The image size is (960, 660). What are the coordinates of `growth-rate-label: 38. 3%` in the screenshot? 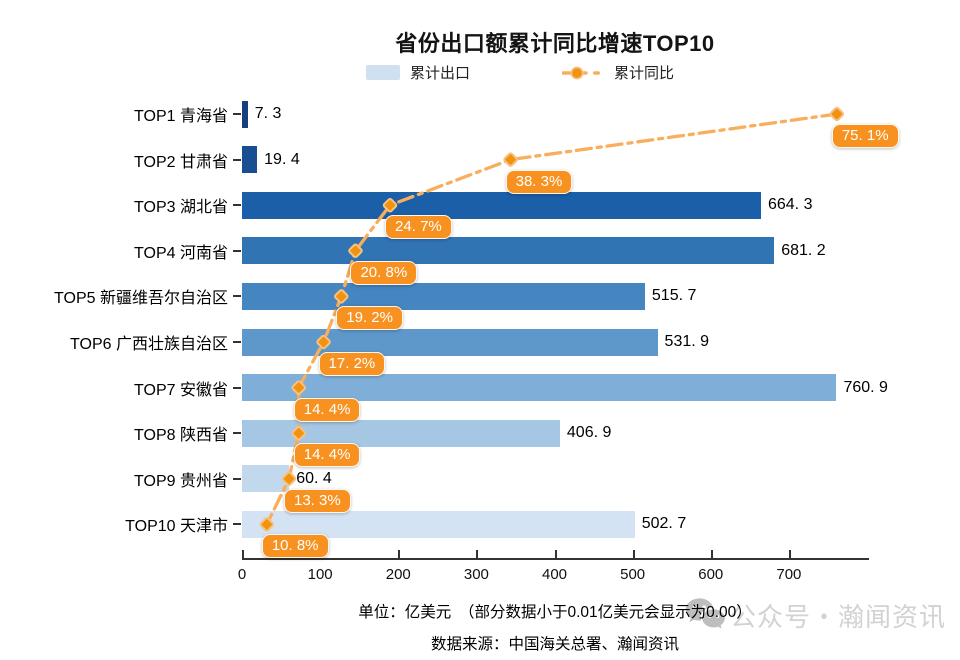 It's located at (539, 181).